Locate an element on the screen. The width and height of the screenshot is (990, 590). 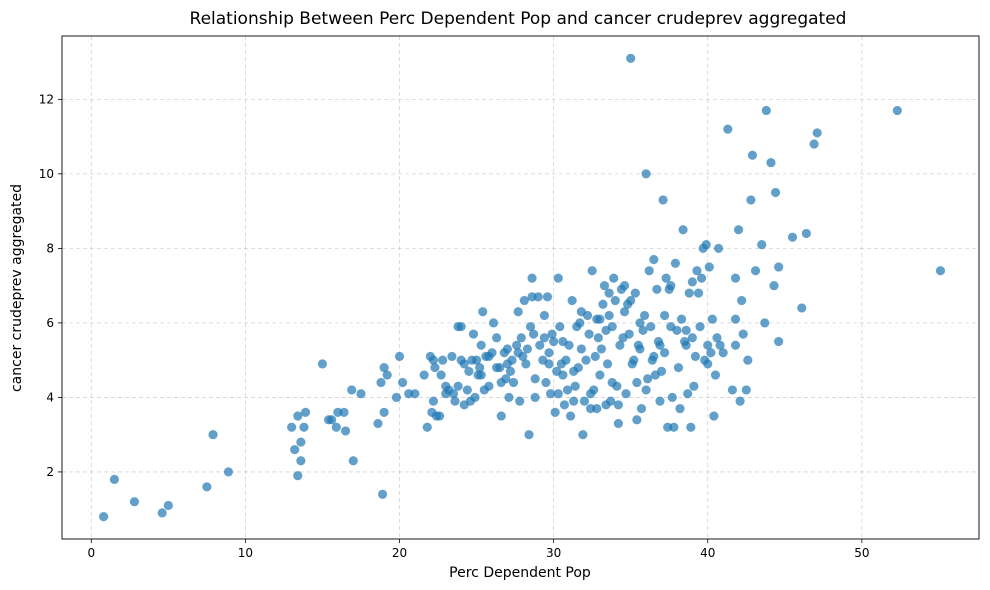
y-tick-label: 10 is located at coordinates (46, 174).